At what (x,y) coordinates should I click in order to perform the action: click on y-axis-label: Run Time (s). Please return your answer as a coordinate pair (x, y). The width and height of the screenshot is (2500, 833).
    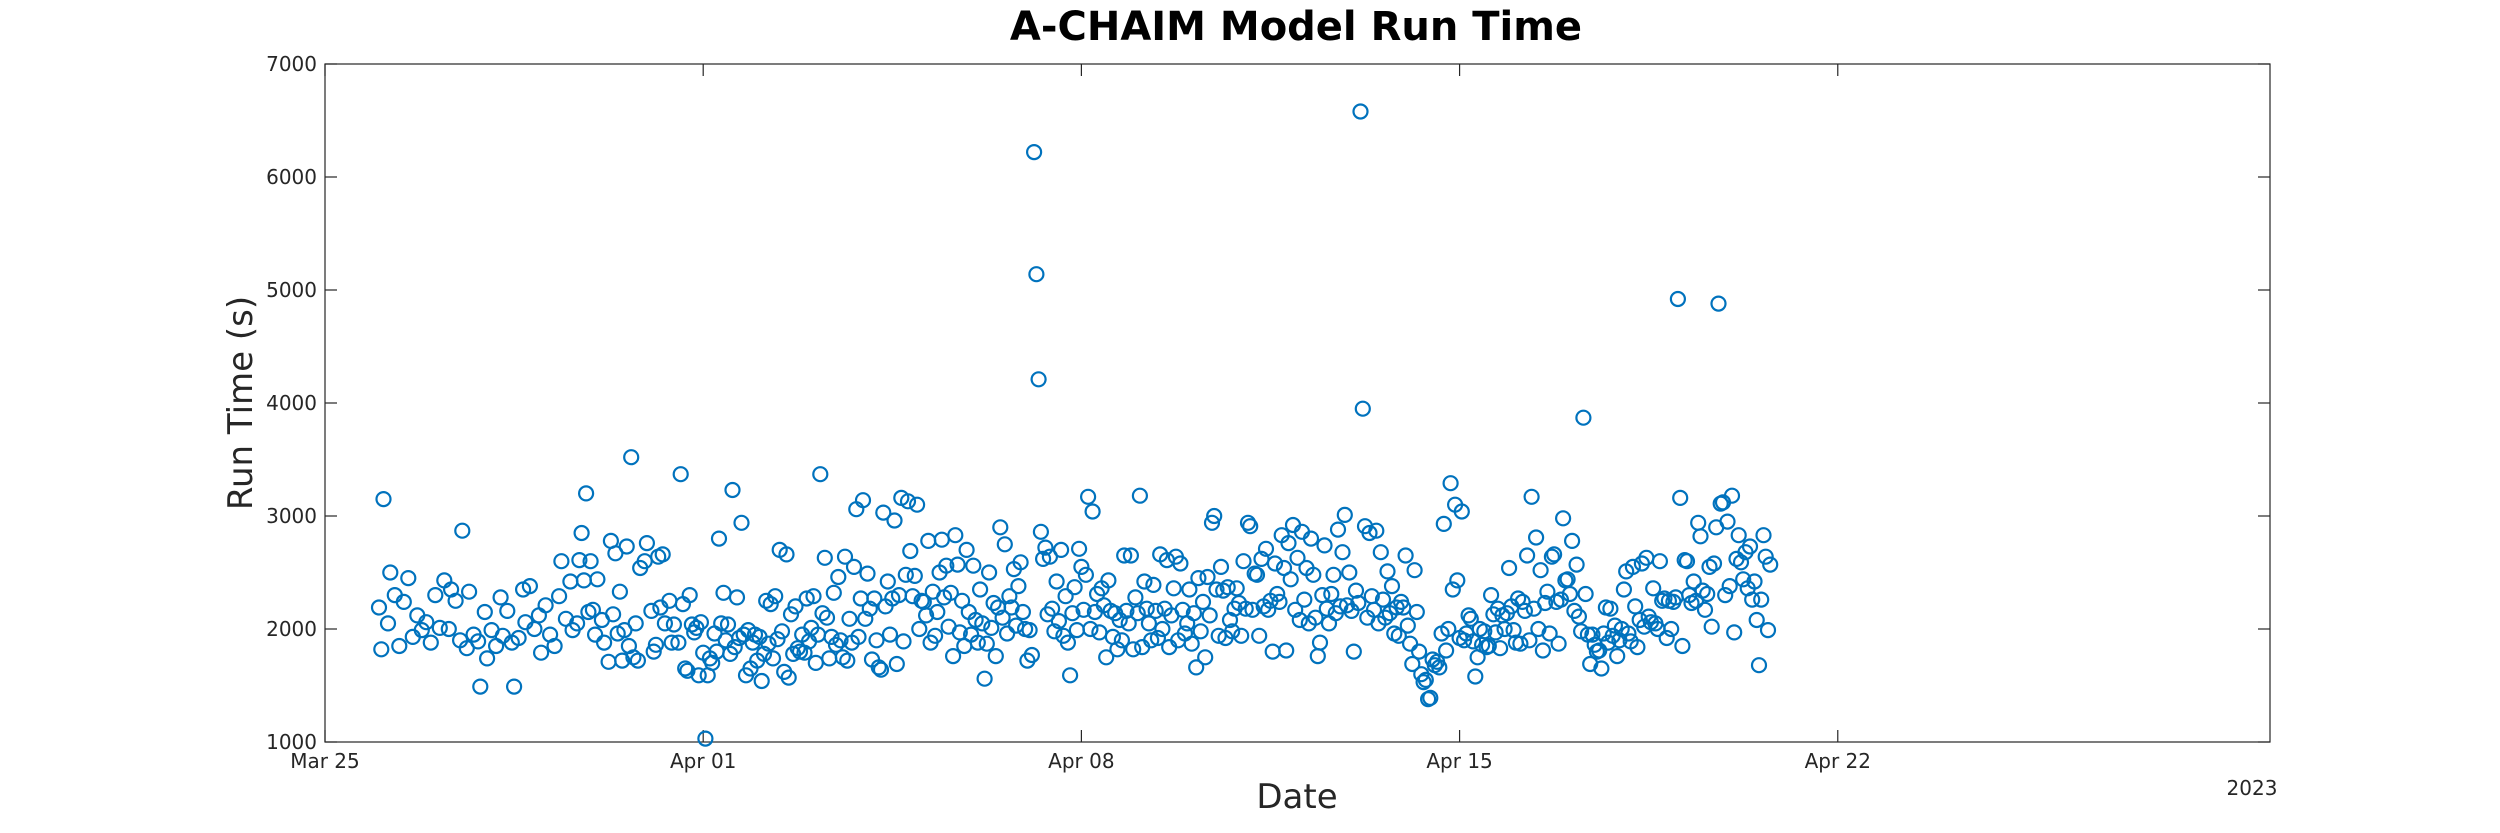
    Looking at the image, I should click on (241, 403).